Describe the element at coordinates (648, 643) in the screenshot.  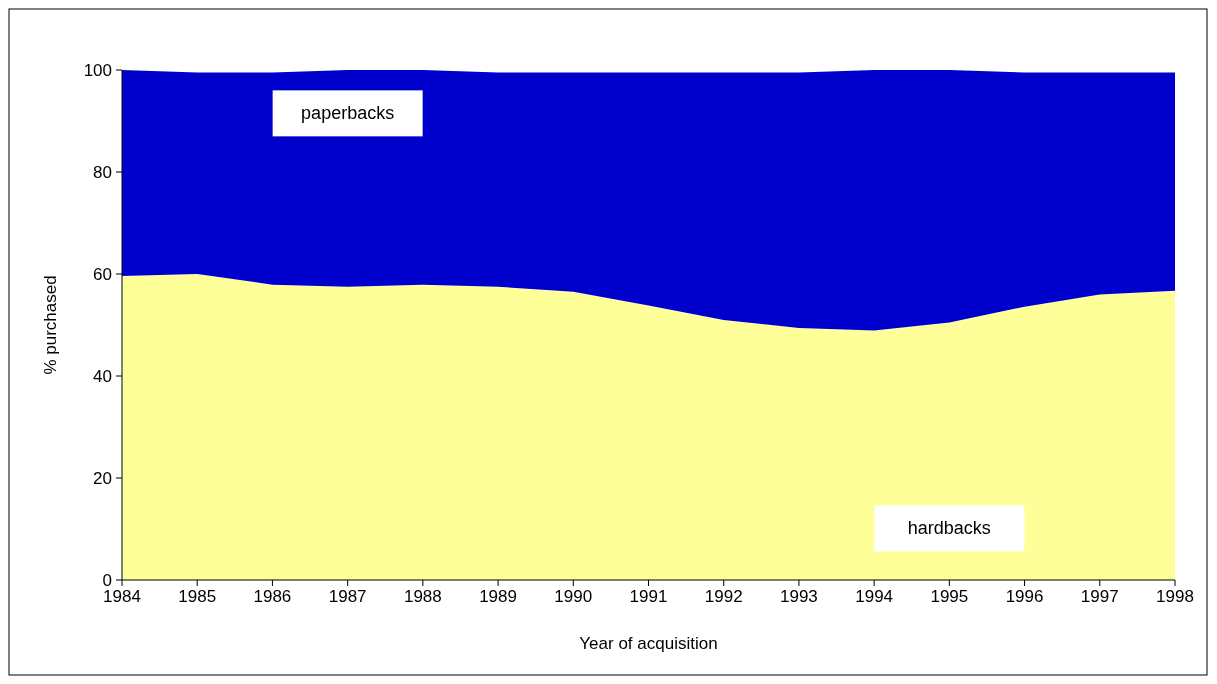
I see `x-axis-title: Year of acquisition` at that location.